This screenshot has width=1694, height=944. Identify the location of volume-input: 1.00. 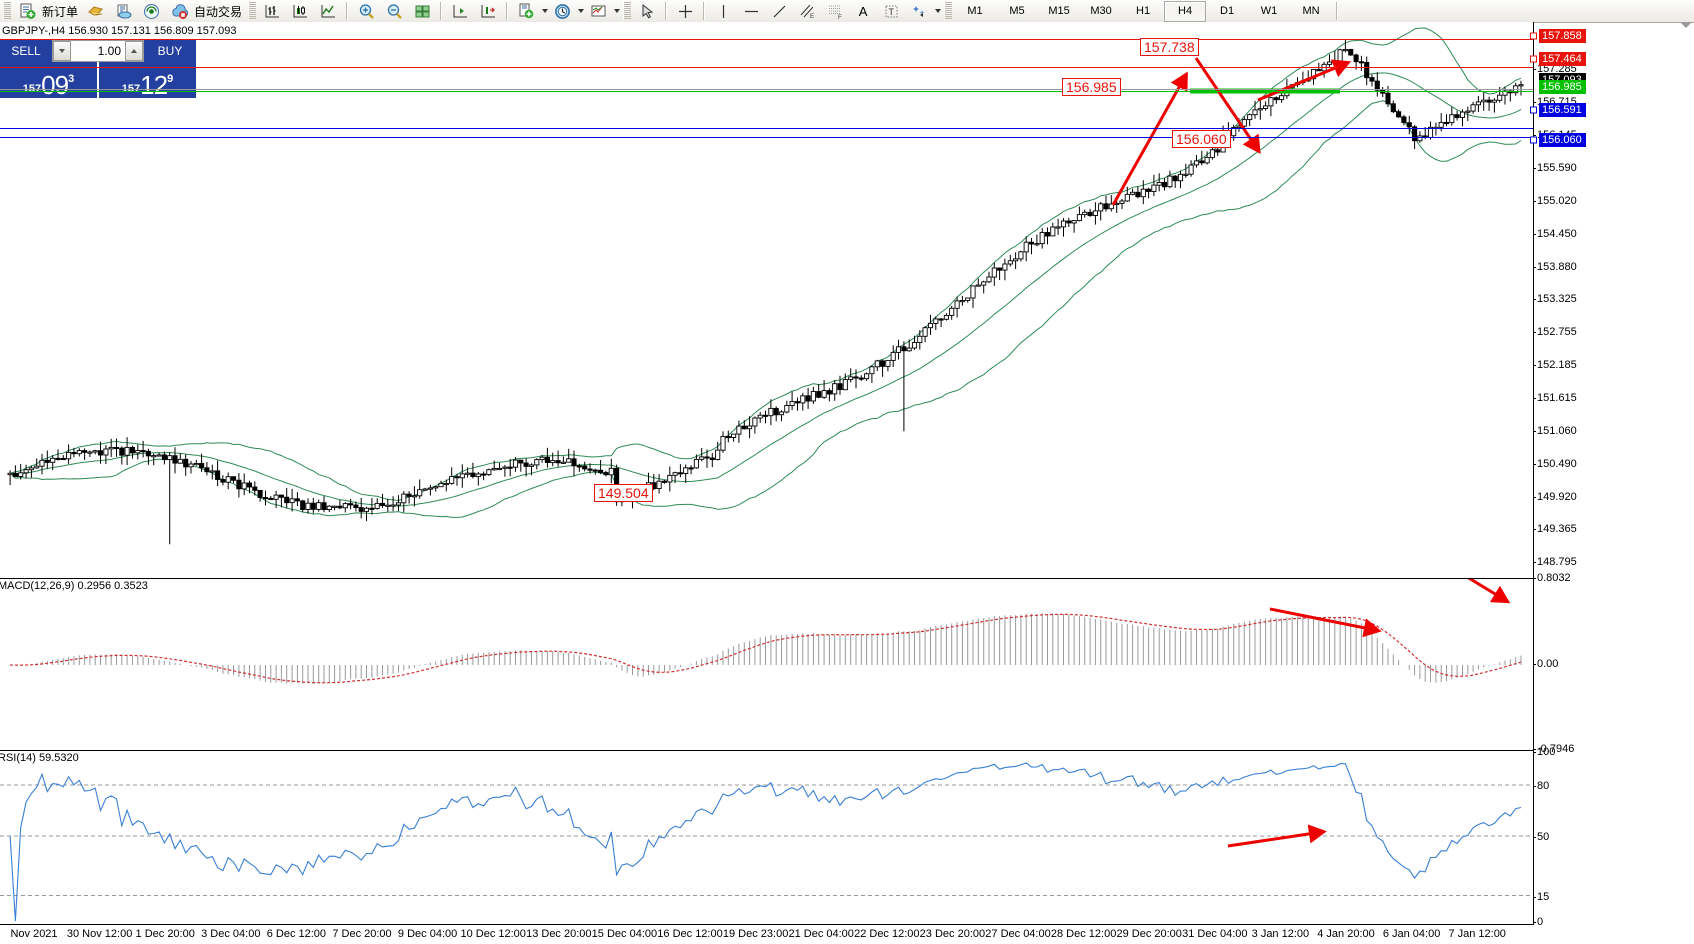
(98, 51).